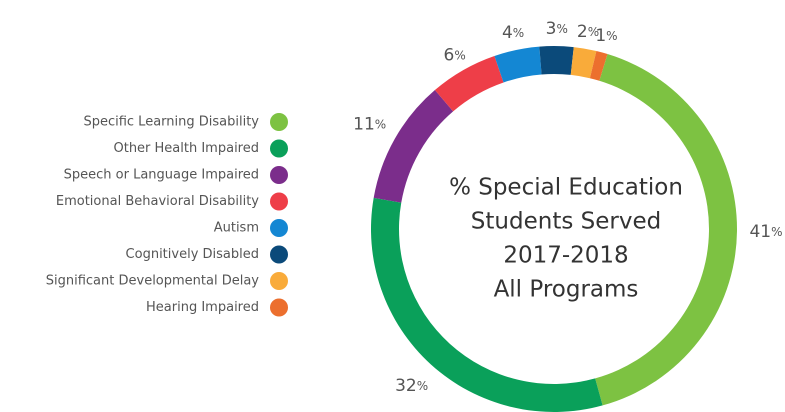 The width and height of the screenshot is (785, 412). What do you see at coordinates (565, 256) in the screenshot?
I see `chart-title-line: 2017-2018` at bounding box center [565, 256].